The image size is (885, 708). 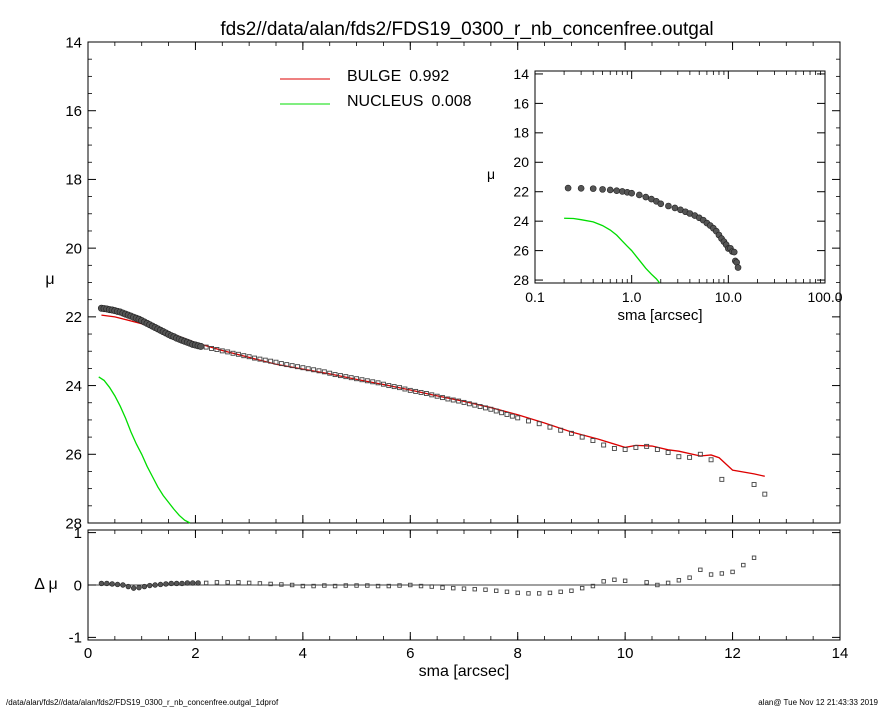 What do you see at coordinates (491, 174) in the screenshot?
I see `inset-y-axis-label: μ` at bounding box center [491, 174].